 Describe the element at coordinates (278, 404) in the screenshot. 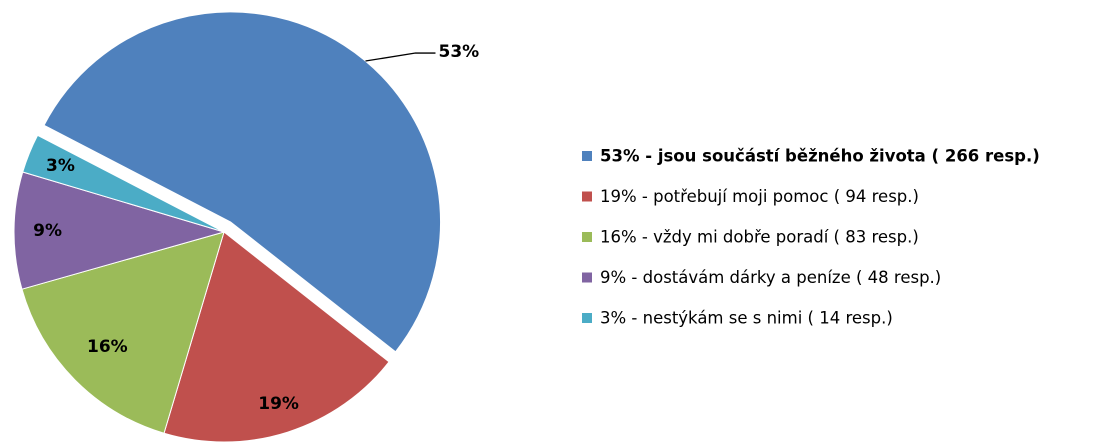

I see `data-label: 19%` at that location.